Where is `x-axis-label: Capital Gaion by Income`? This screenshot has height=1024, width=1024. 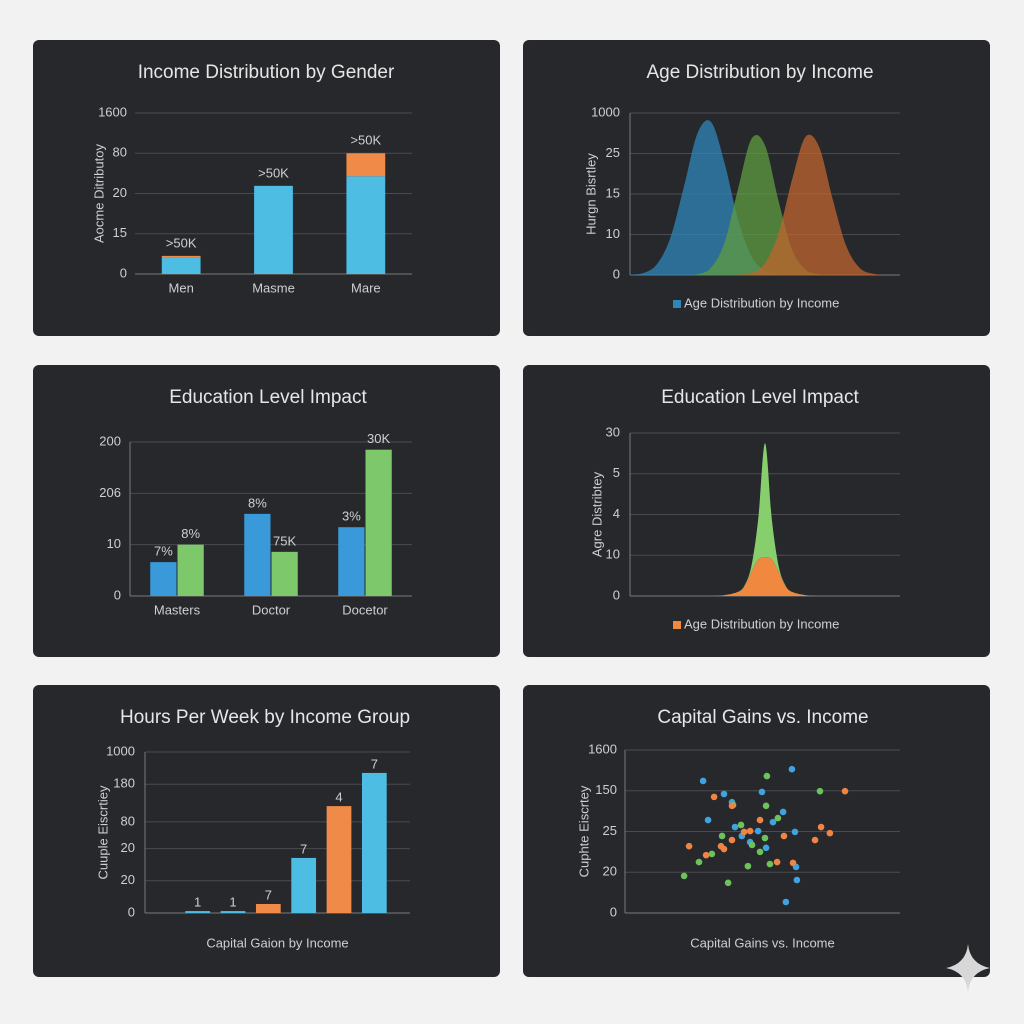
x-axis-label: Capital Gaion by Income is located at coordinates (277, 942).